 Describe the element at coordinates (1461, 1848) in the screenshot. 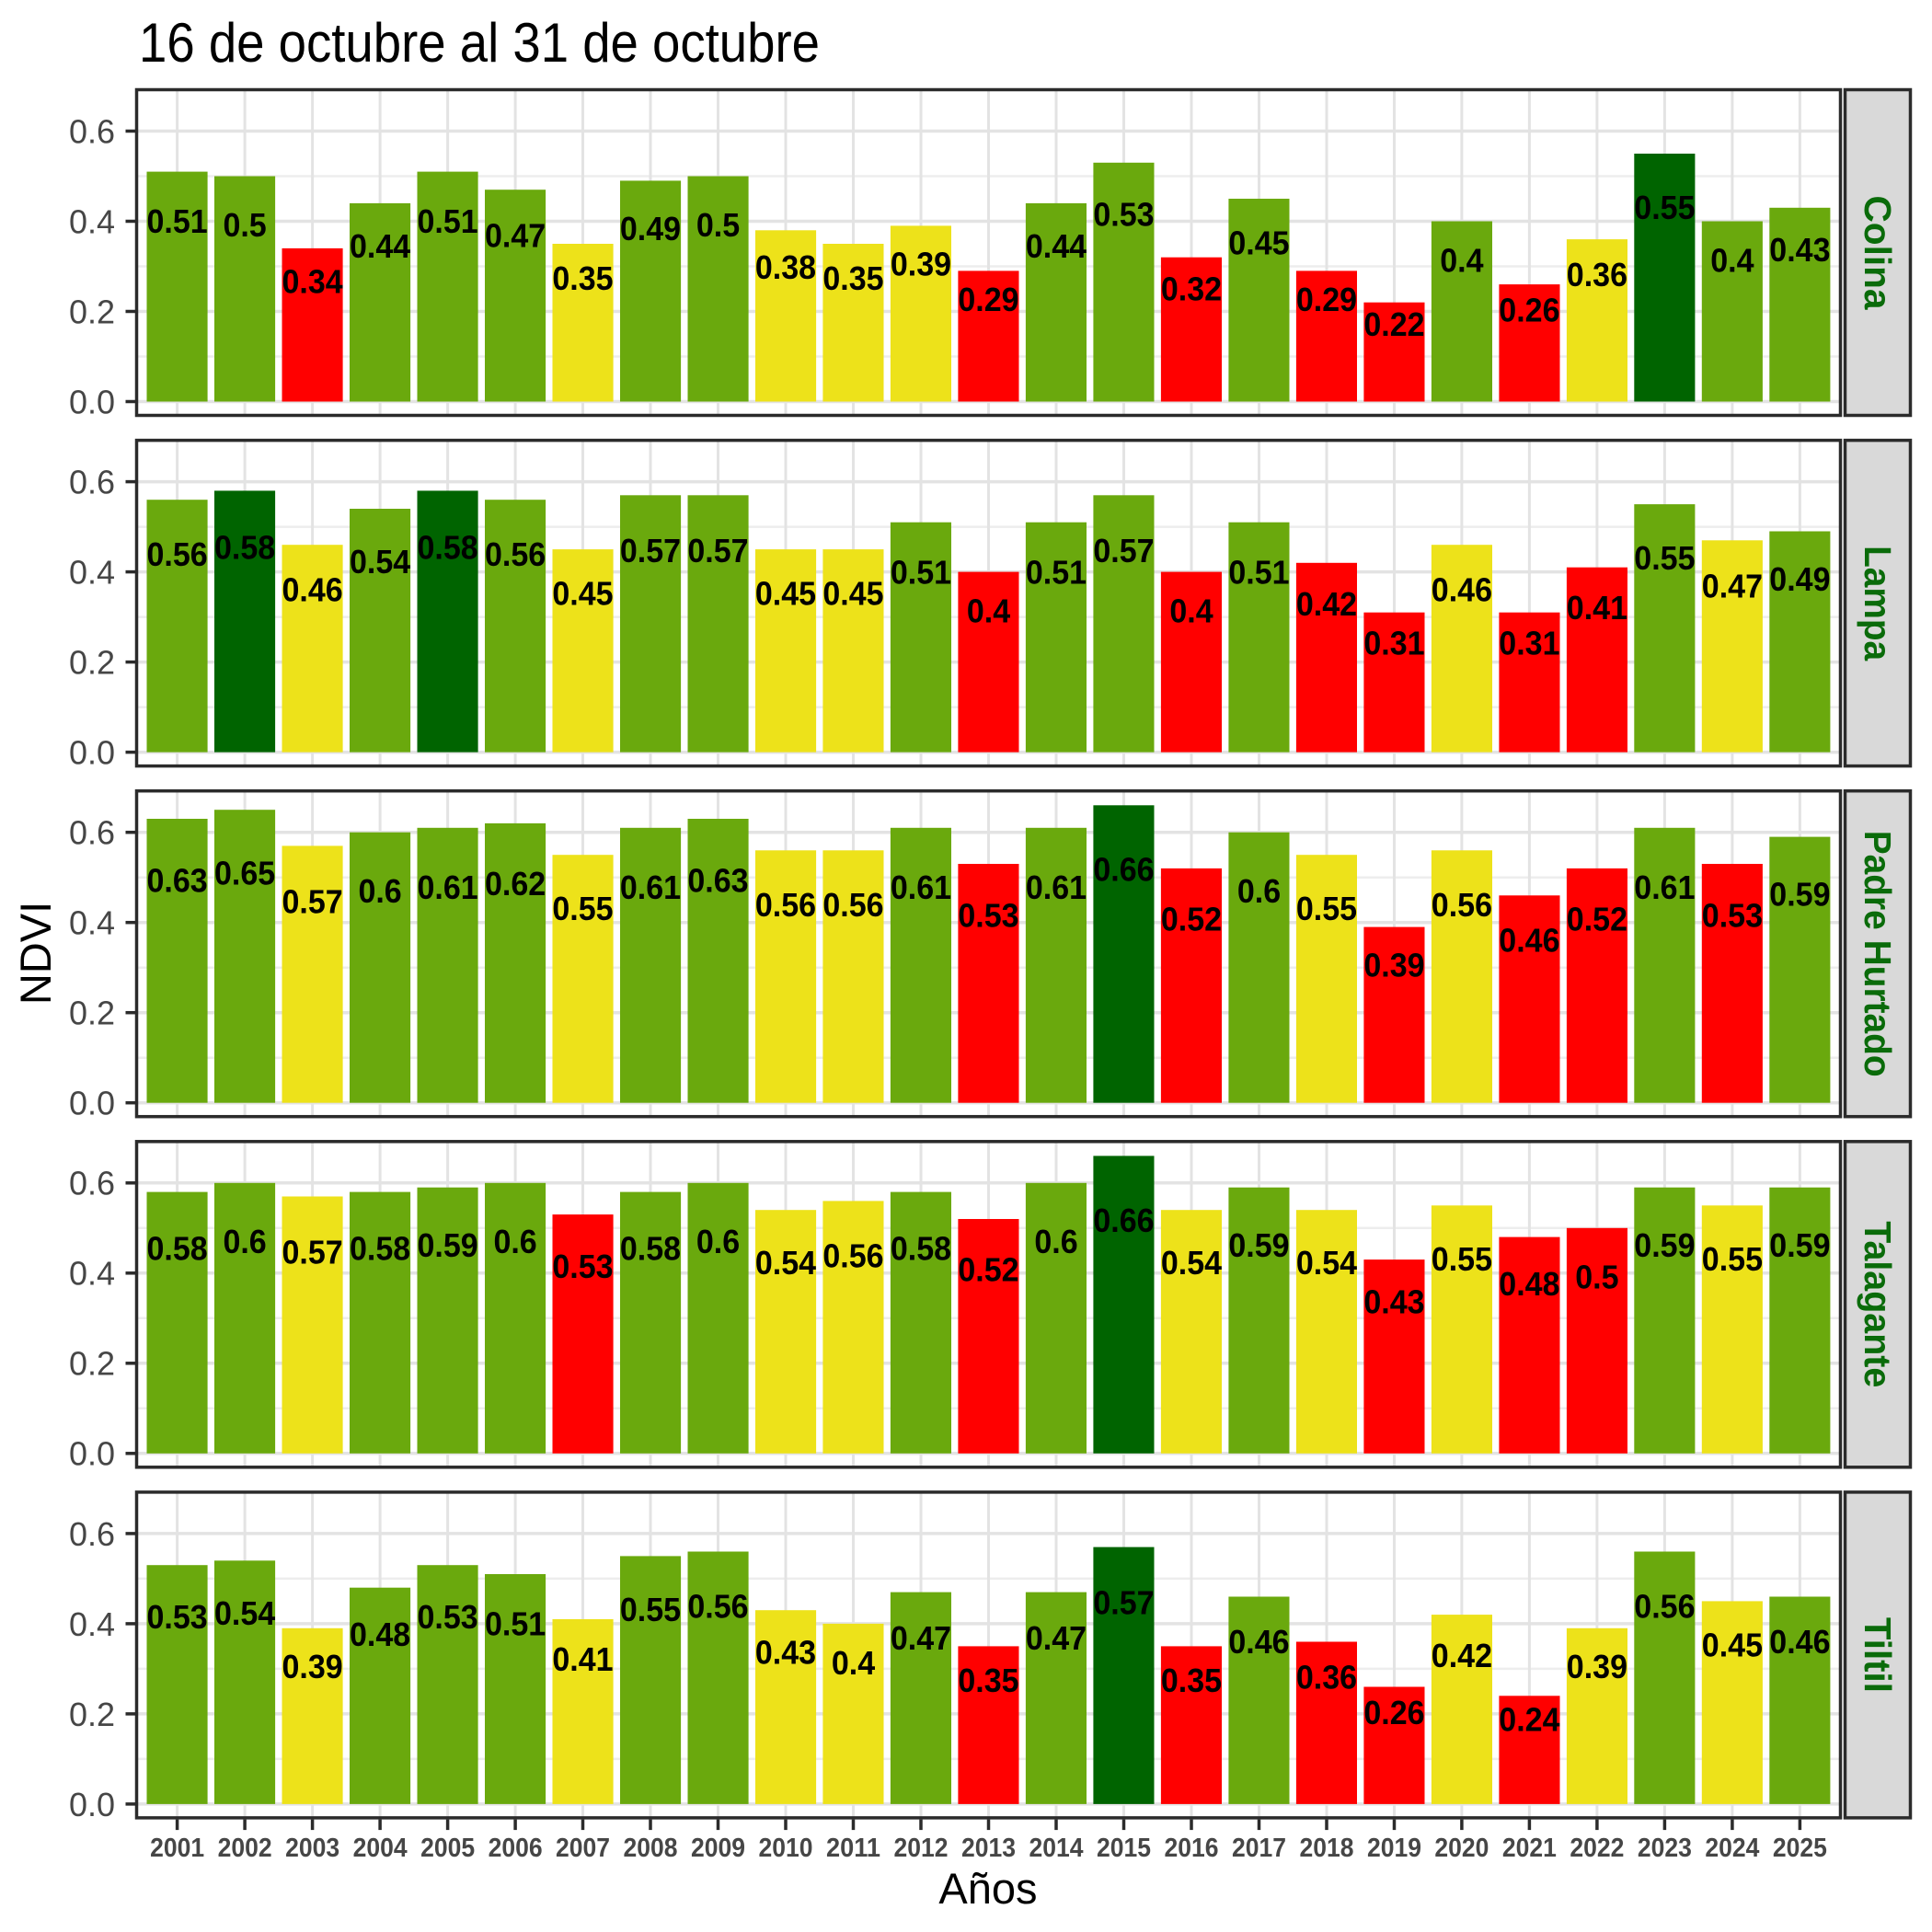

I see `svg-text: 2020` at that location.